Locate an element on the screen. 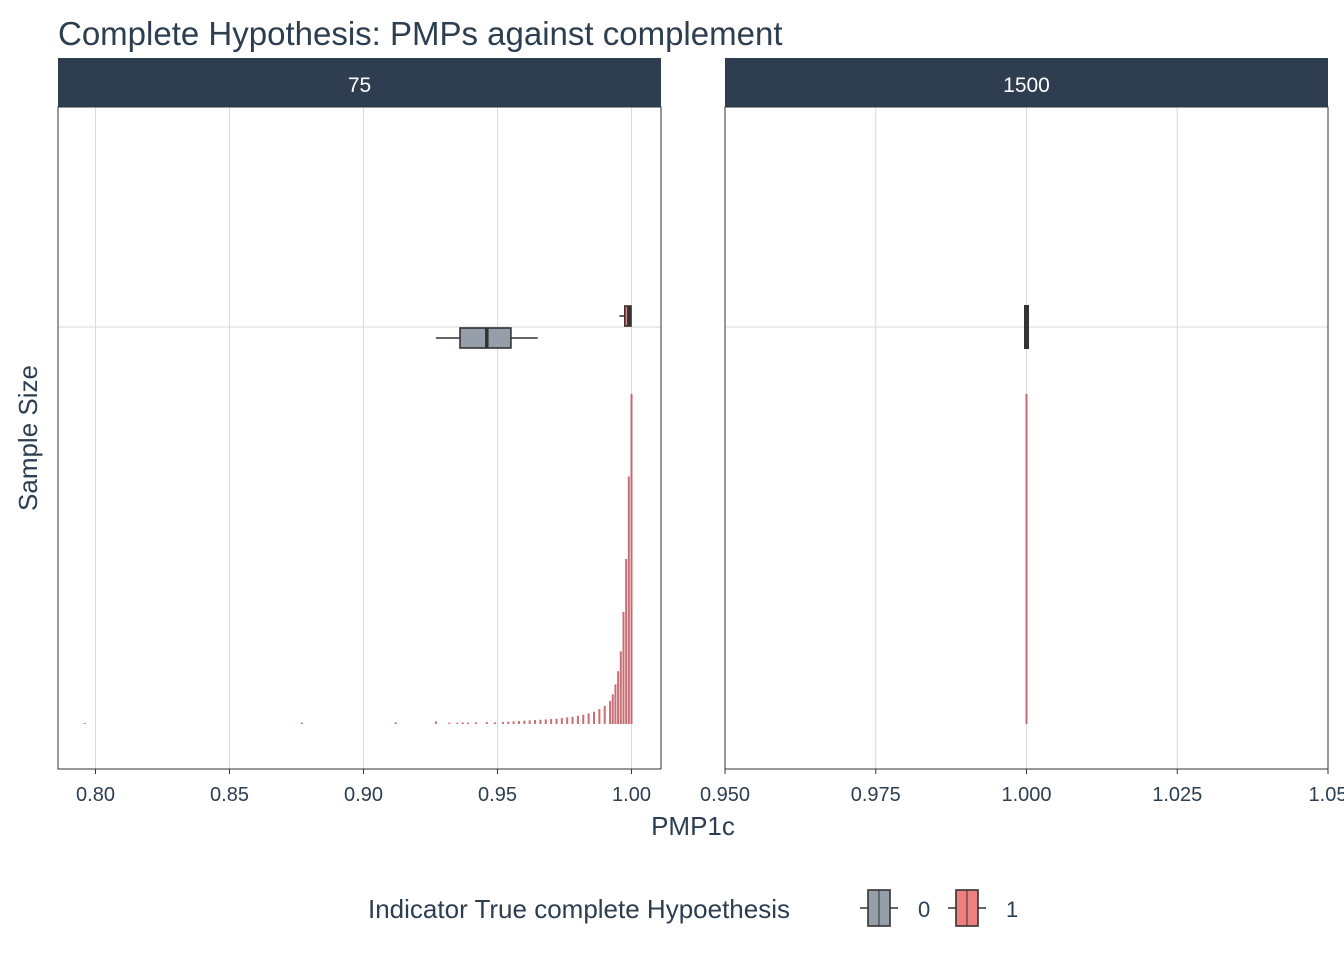  y-axis-label: Sample Size is located at coordinates (28, 438).